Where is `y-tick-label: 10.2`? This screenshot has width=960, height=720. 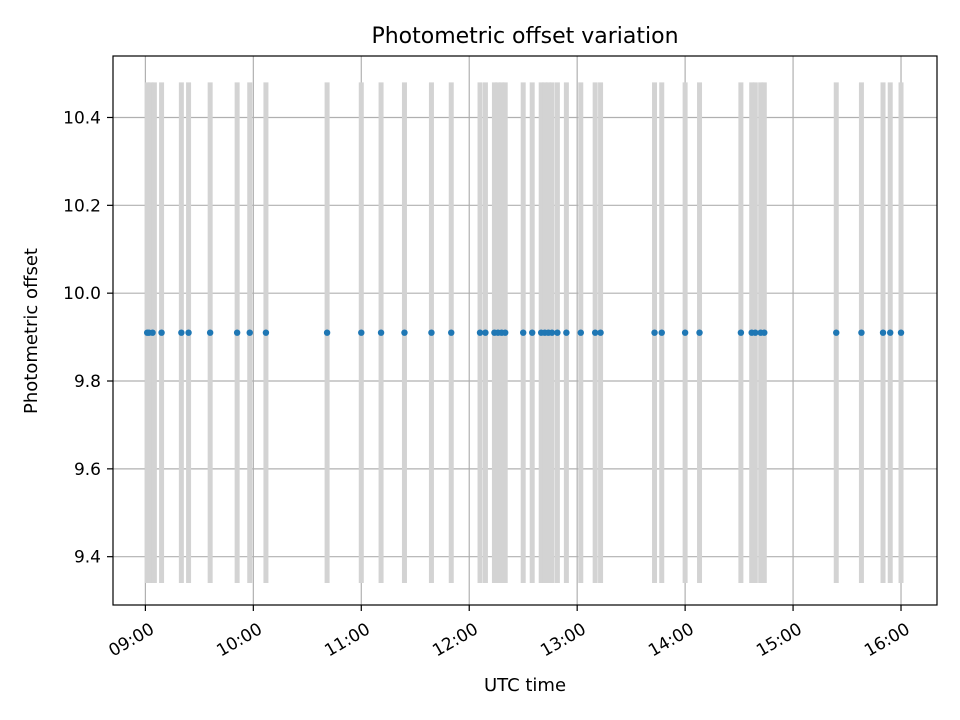
y-tick-label: 10.2 is located at coordinates (82, 206).